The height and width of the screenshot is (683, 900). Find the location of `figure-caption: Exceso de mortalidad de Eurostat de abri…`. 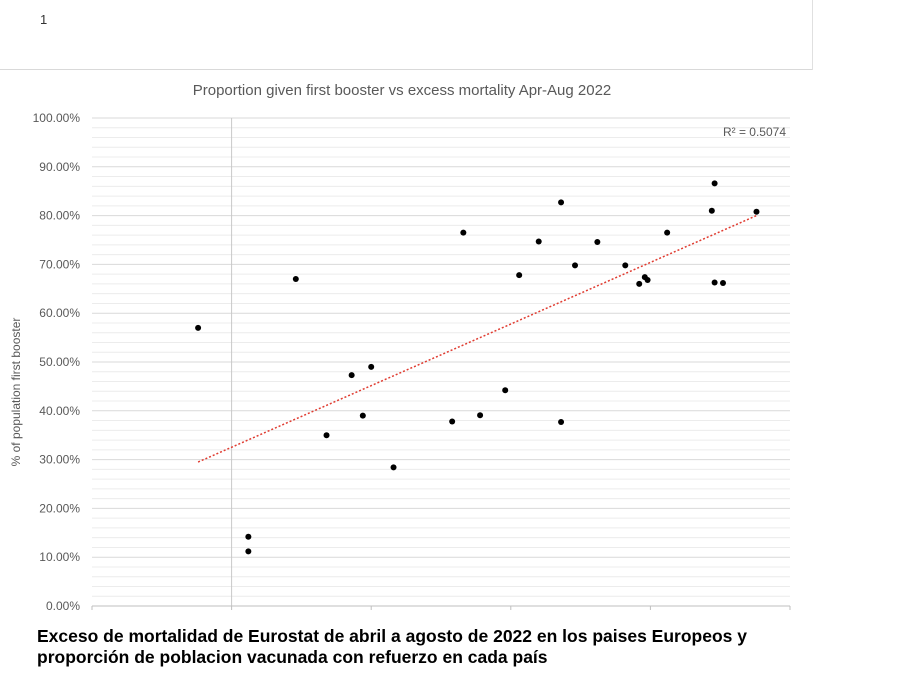

figure-caption: Exceso de mortalidad de Eurostat de abri… is located at coordinates (452, 647).